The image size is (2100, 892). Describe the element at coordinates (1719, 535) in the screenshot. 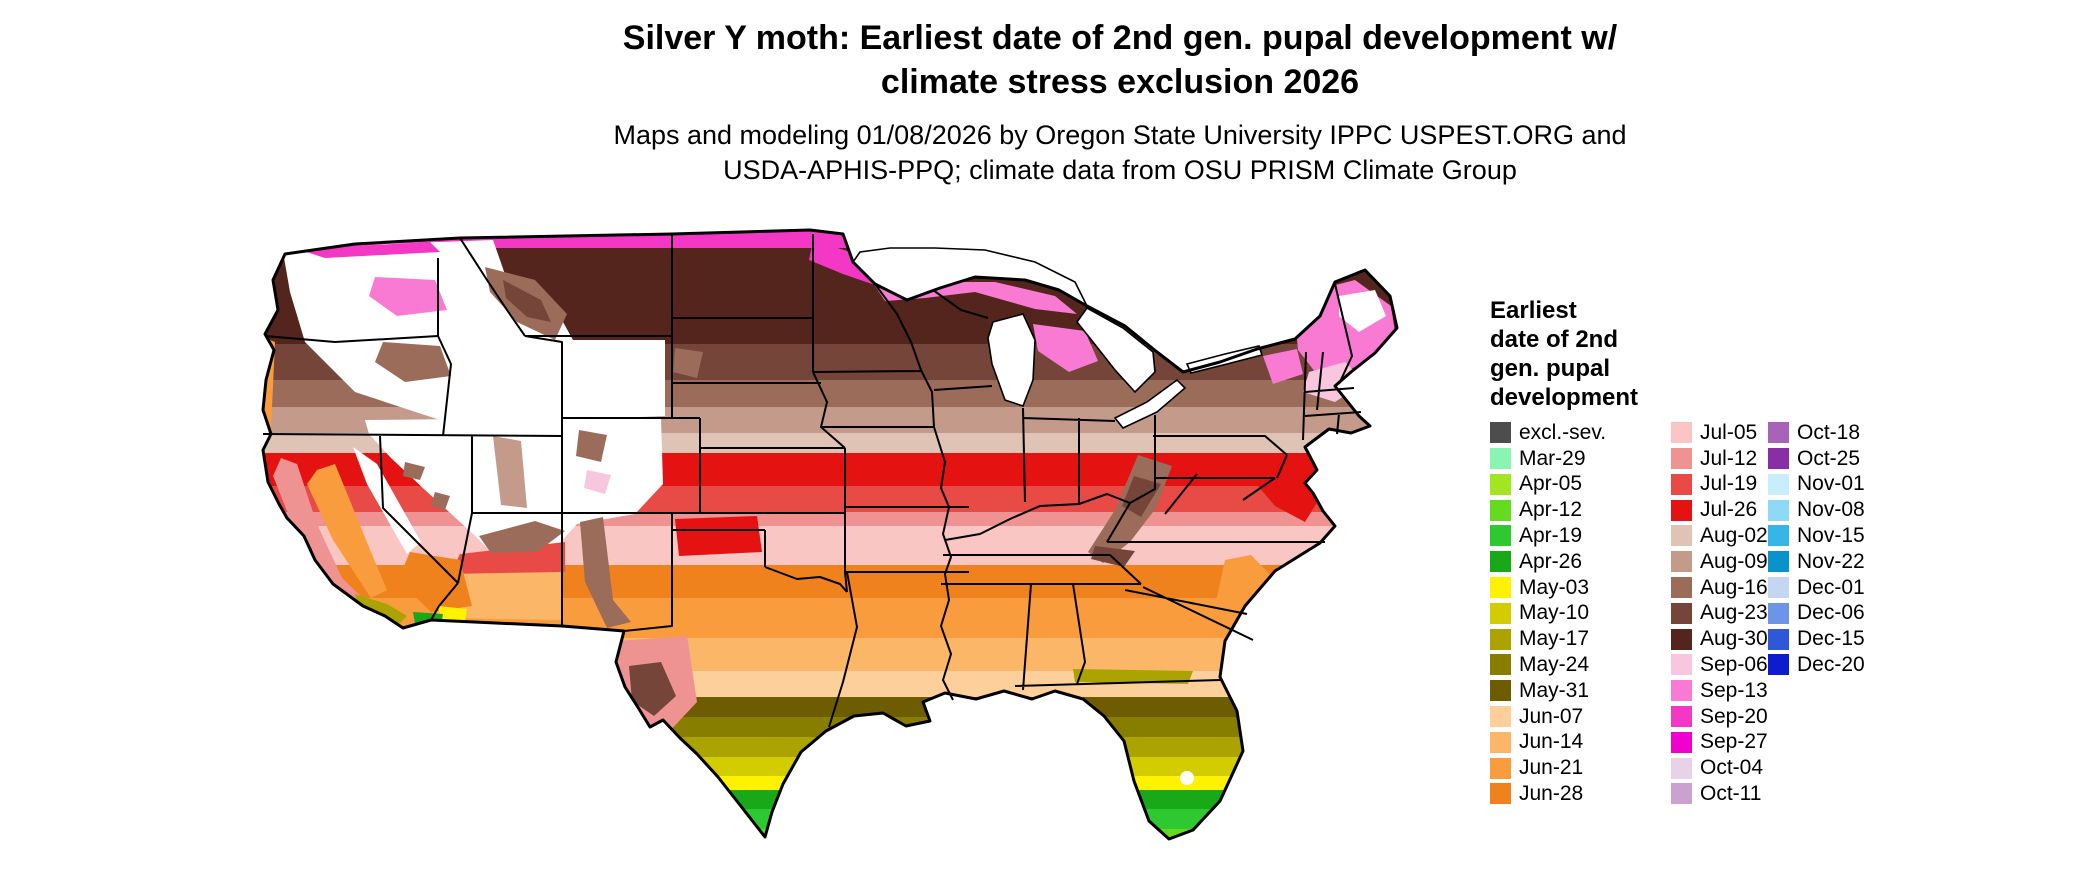

I see `legend-row: Aug-02` at that location.